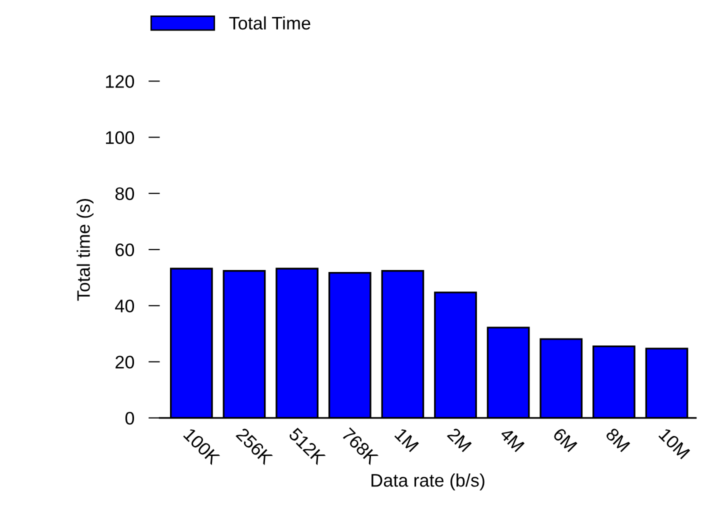 This screenshot has width=710, height=527. I want to click on x-tick-label: 10M, so click(674, 444).